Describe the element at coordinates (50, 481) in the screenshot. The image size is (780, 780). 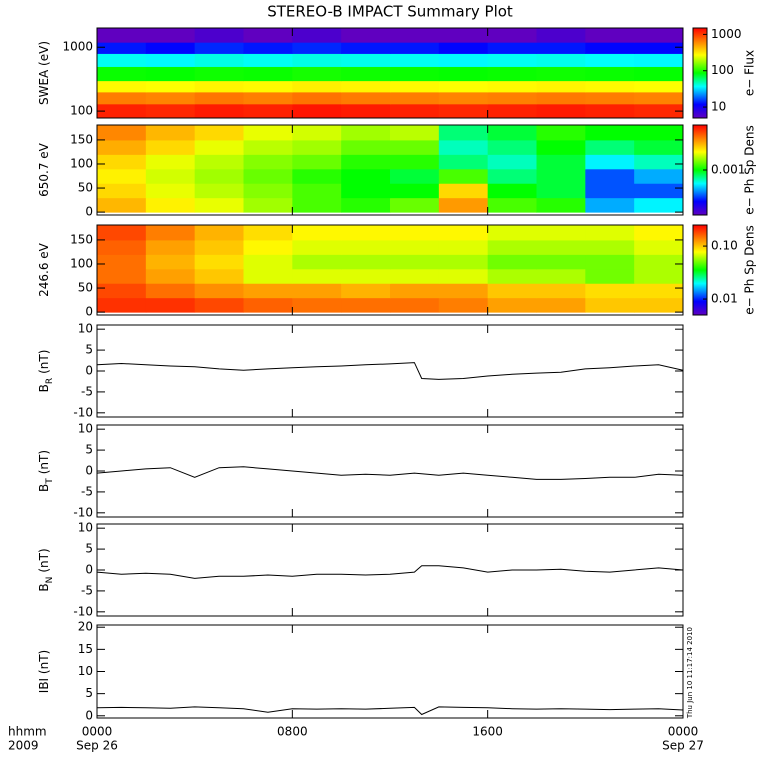
I see `y-axis-label-sub: T` at that location.